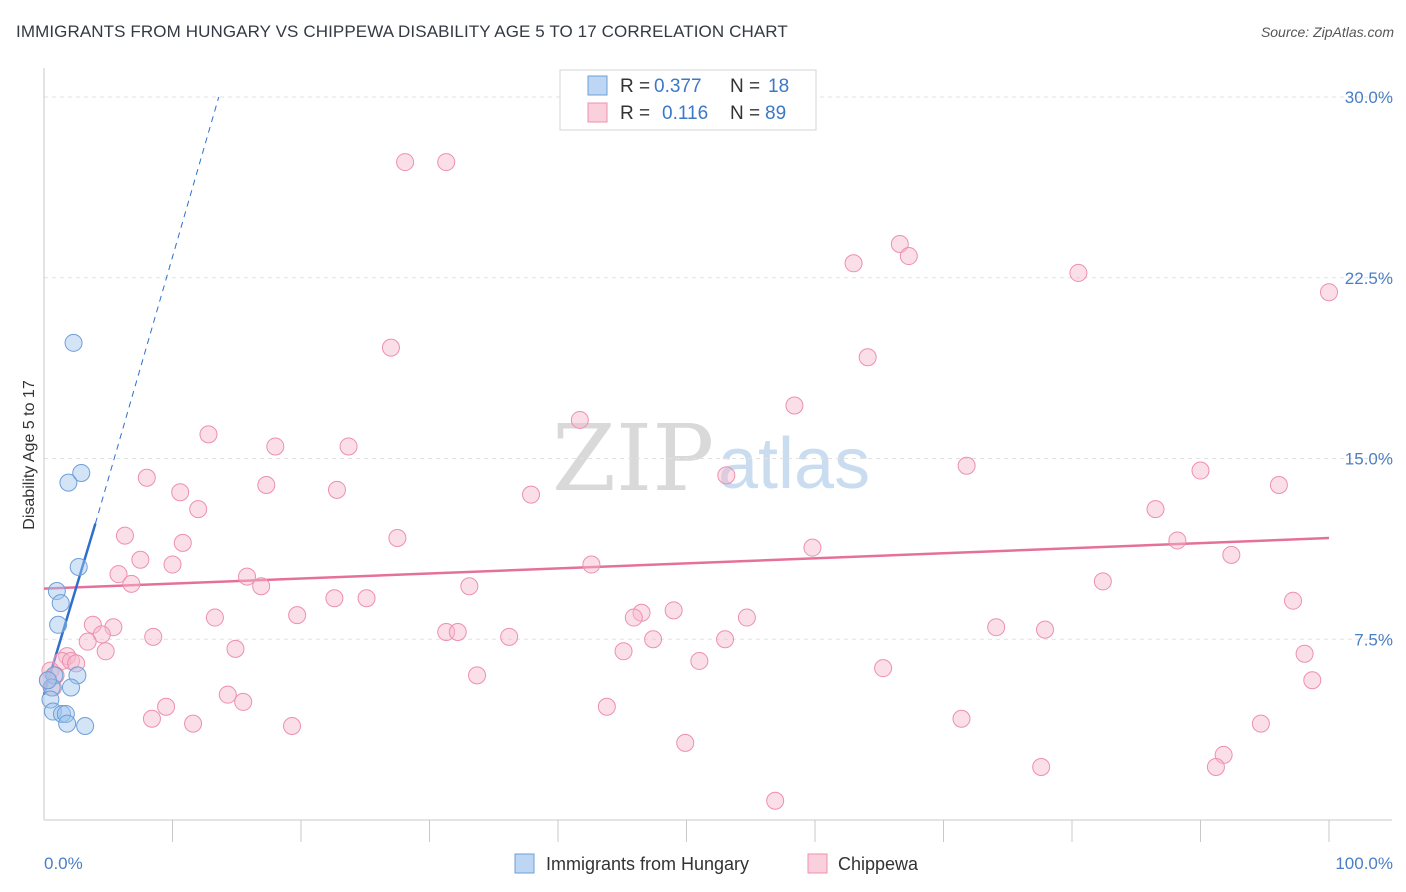 Image resolution: width=1406 pixels, height=892 pixels. What do you see at coordinates (63, 863) in the screenshot?
I see `x-tick-label-min: 0.0%` at bounding box center [63, 863].